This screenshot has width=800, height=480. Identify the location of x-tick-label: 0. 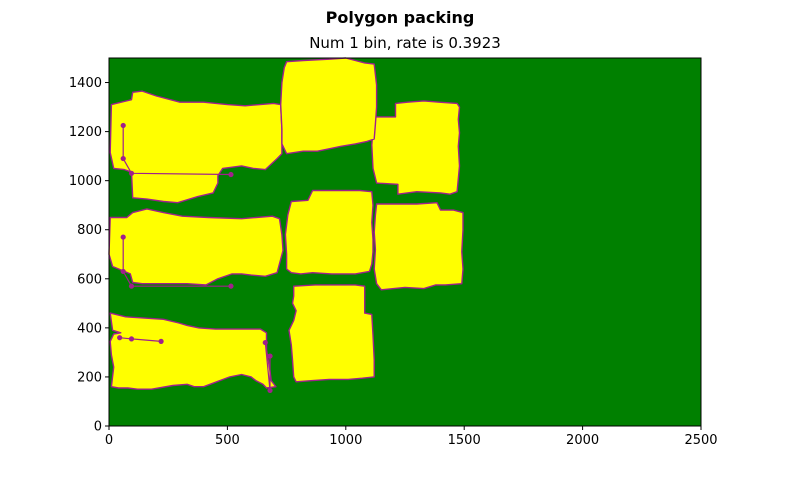
(109, 440).